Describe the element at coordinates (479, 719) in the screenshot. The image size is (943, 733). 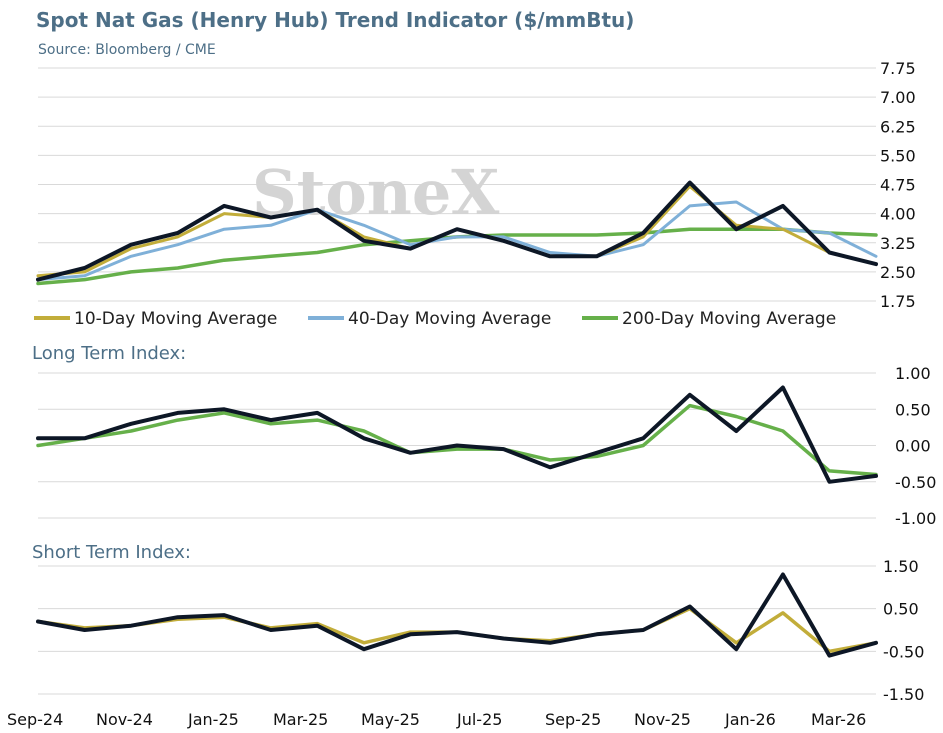
I see `x-tick-label: Jul-25` at that location.